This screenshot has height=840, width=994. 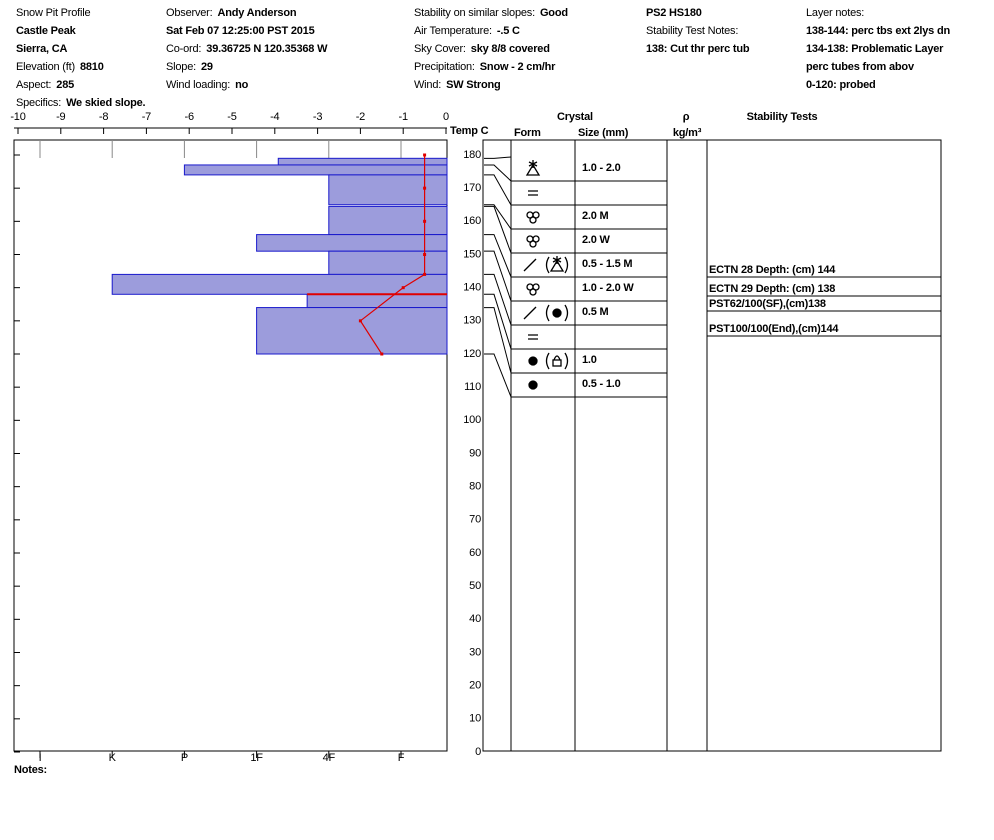 What do you see at coordinates (317, 117) in the screenshot?
I see `x-tick-label: -3` at bounding box center [317, 117].